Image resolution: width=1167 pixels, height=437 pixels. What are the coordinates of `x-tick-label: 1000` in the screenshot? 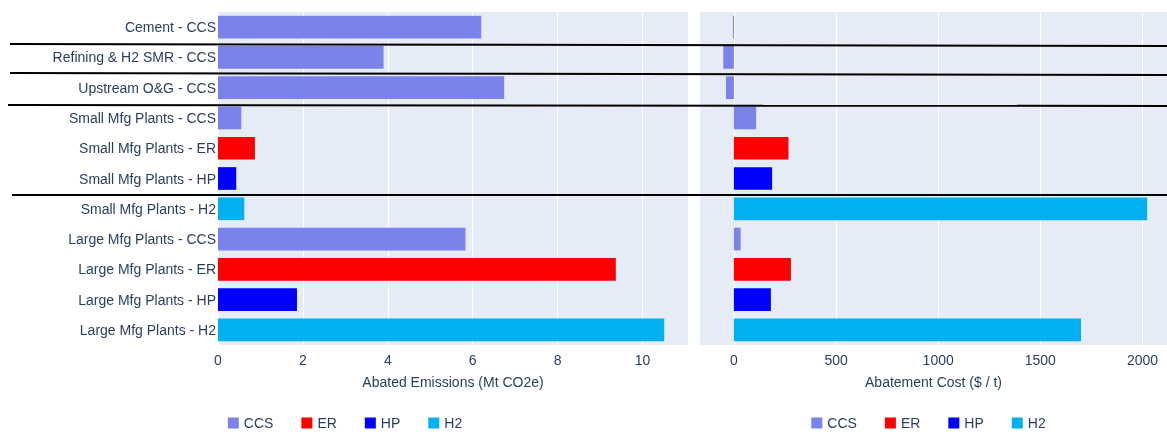 It's located at (938, 360).